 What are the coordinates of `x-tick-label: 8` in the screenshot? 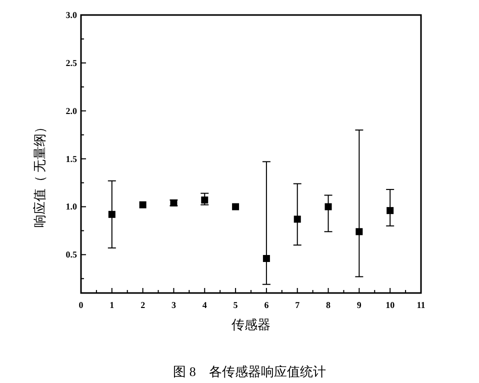 It's located at (329, 305).